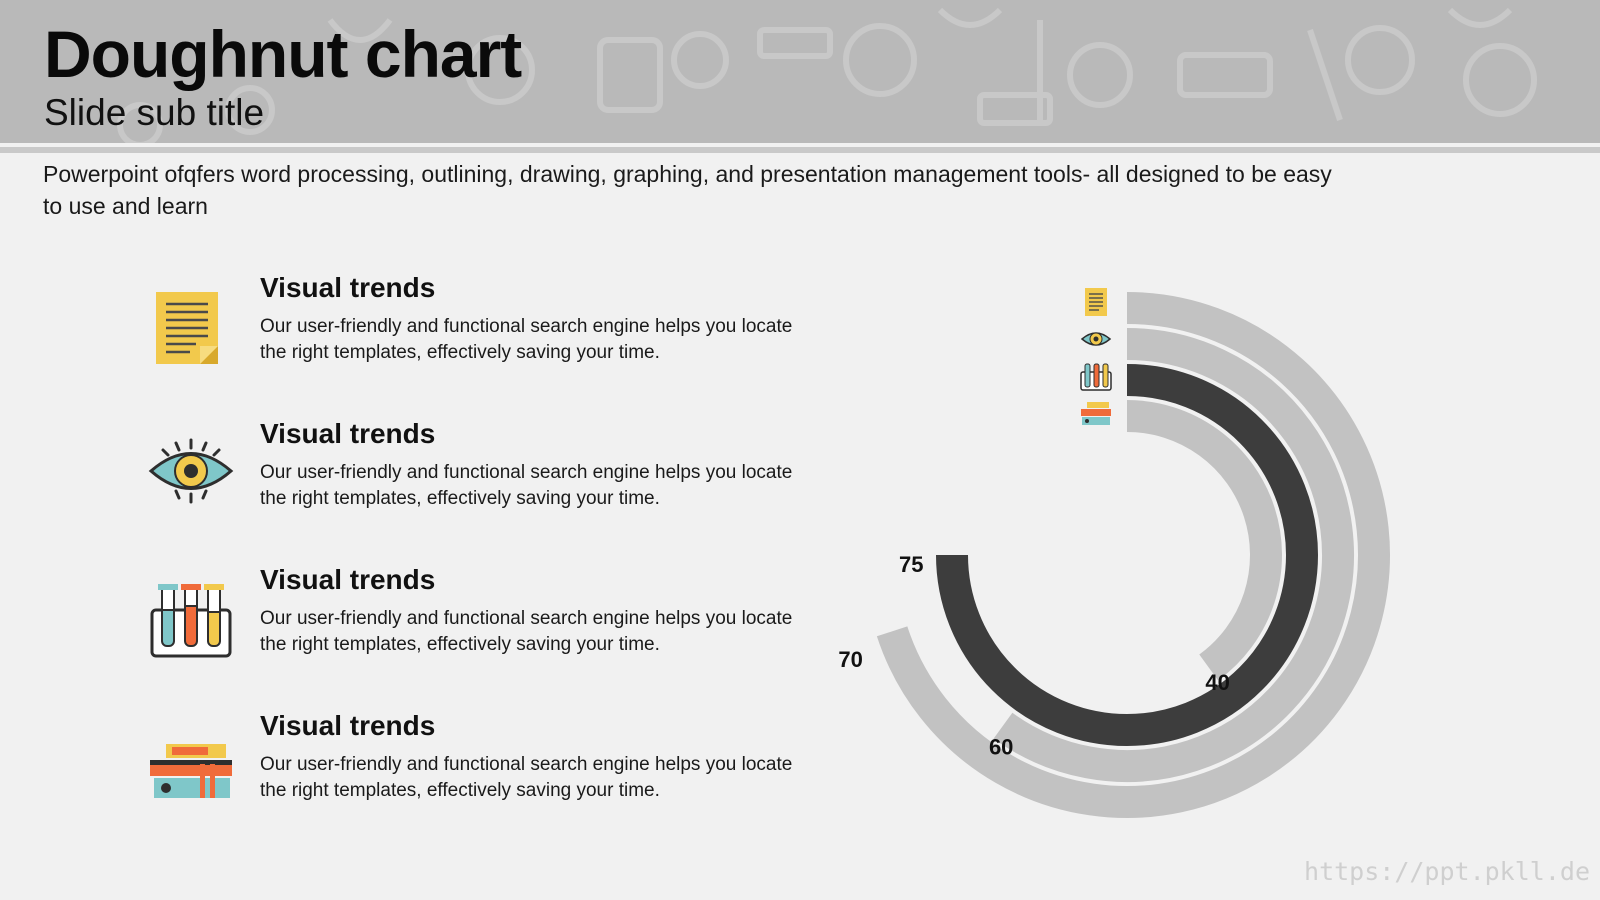 The image size is (1600, 900). I want to click on data-label-2: 60, so click(1001, 747).